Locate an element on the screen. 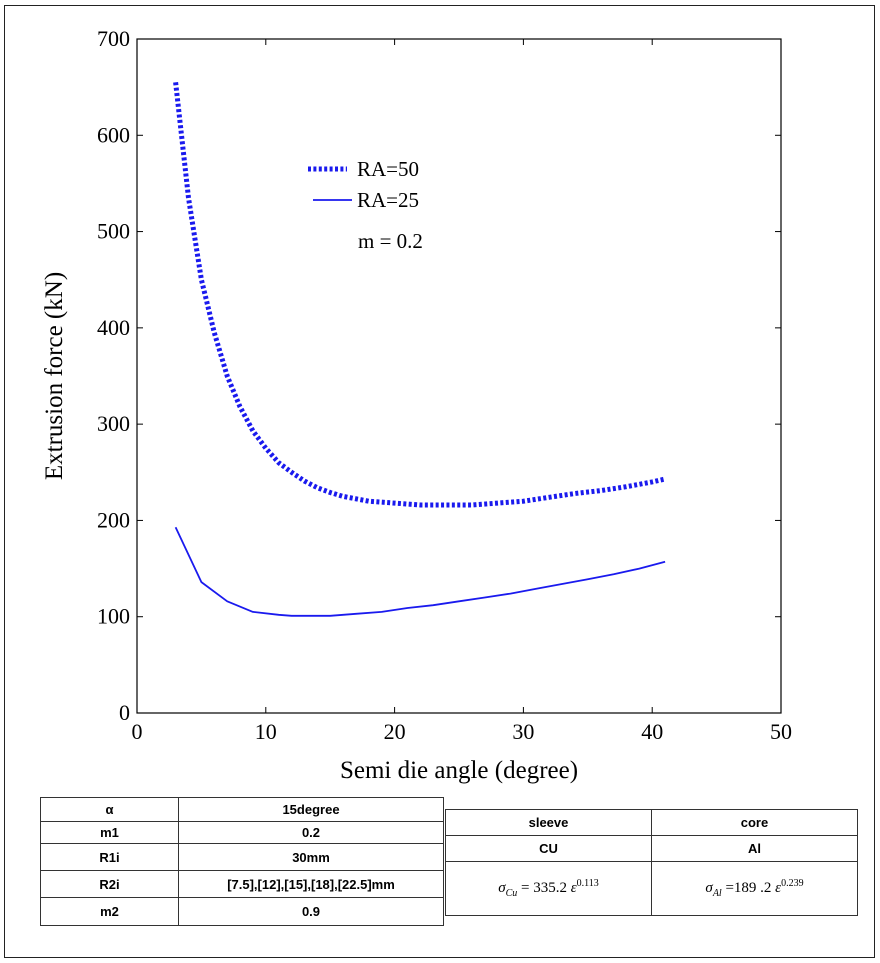 The image size is (880, 963). param-value: 0.9 is located at coordinates (311, 911).